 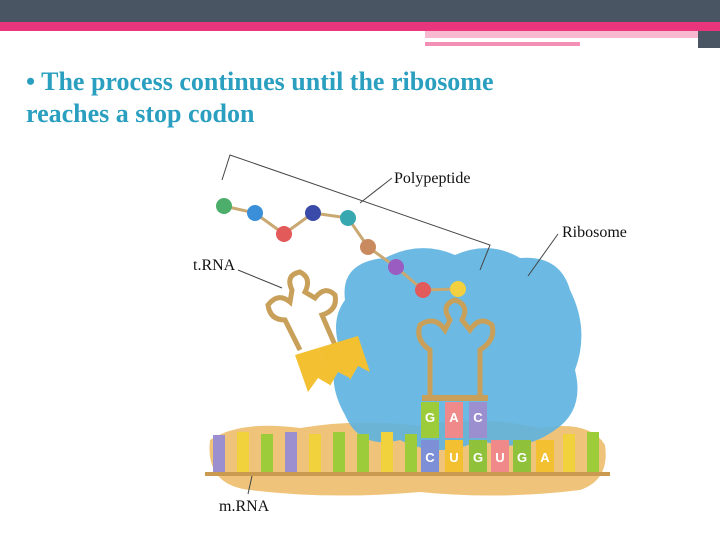 What do you see at coordinates (244, 506) in the screenshot?
I see `label-mrna: m.RNA` at bounding box center [244, 506].